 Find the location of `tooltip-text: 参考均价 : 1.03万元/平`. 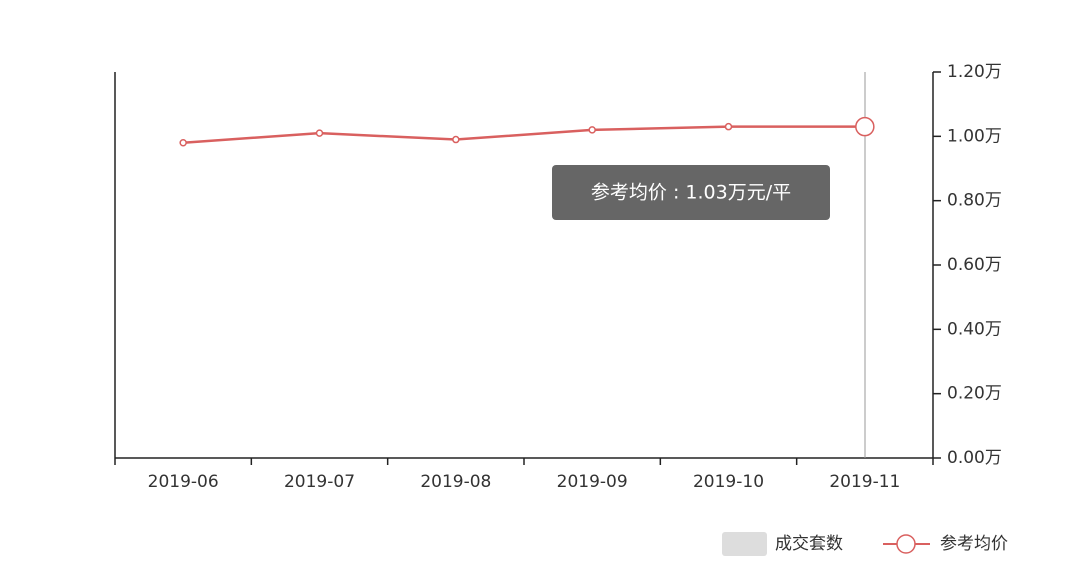

tooltip-text: 参考均价 : 1.03万元/平 is located at coordinates (691, 193).